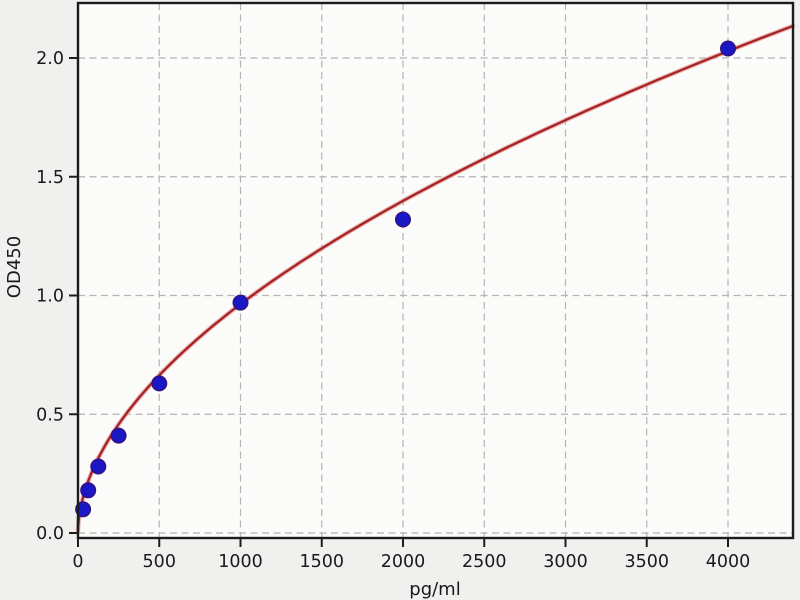  What do you see at coordinates (159, 562) in the screenshot?
I see `x-tick-label: 500` at bounding box center [159, 562].